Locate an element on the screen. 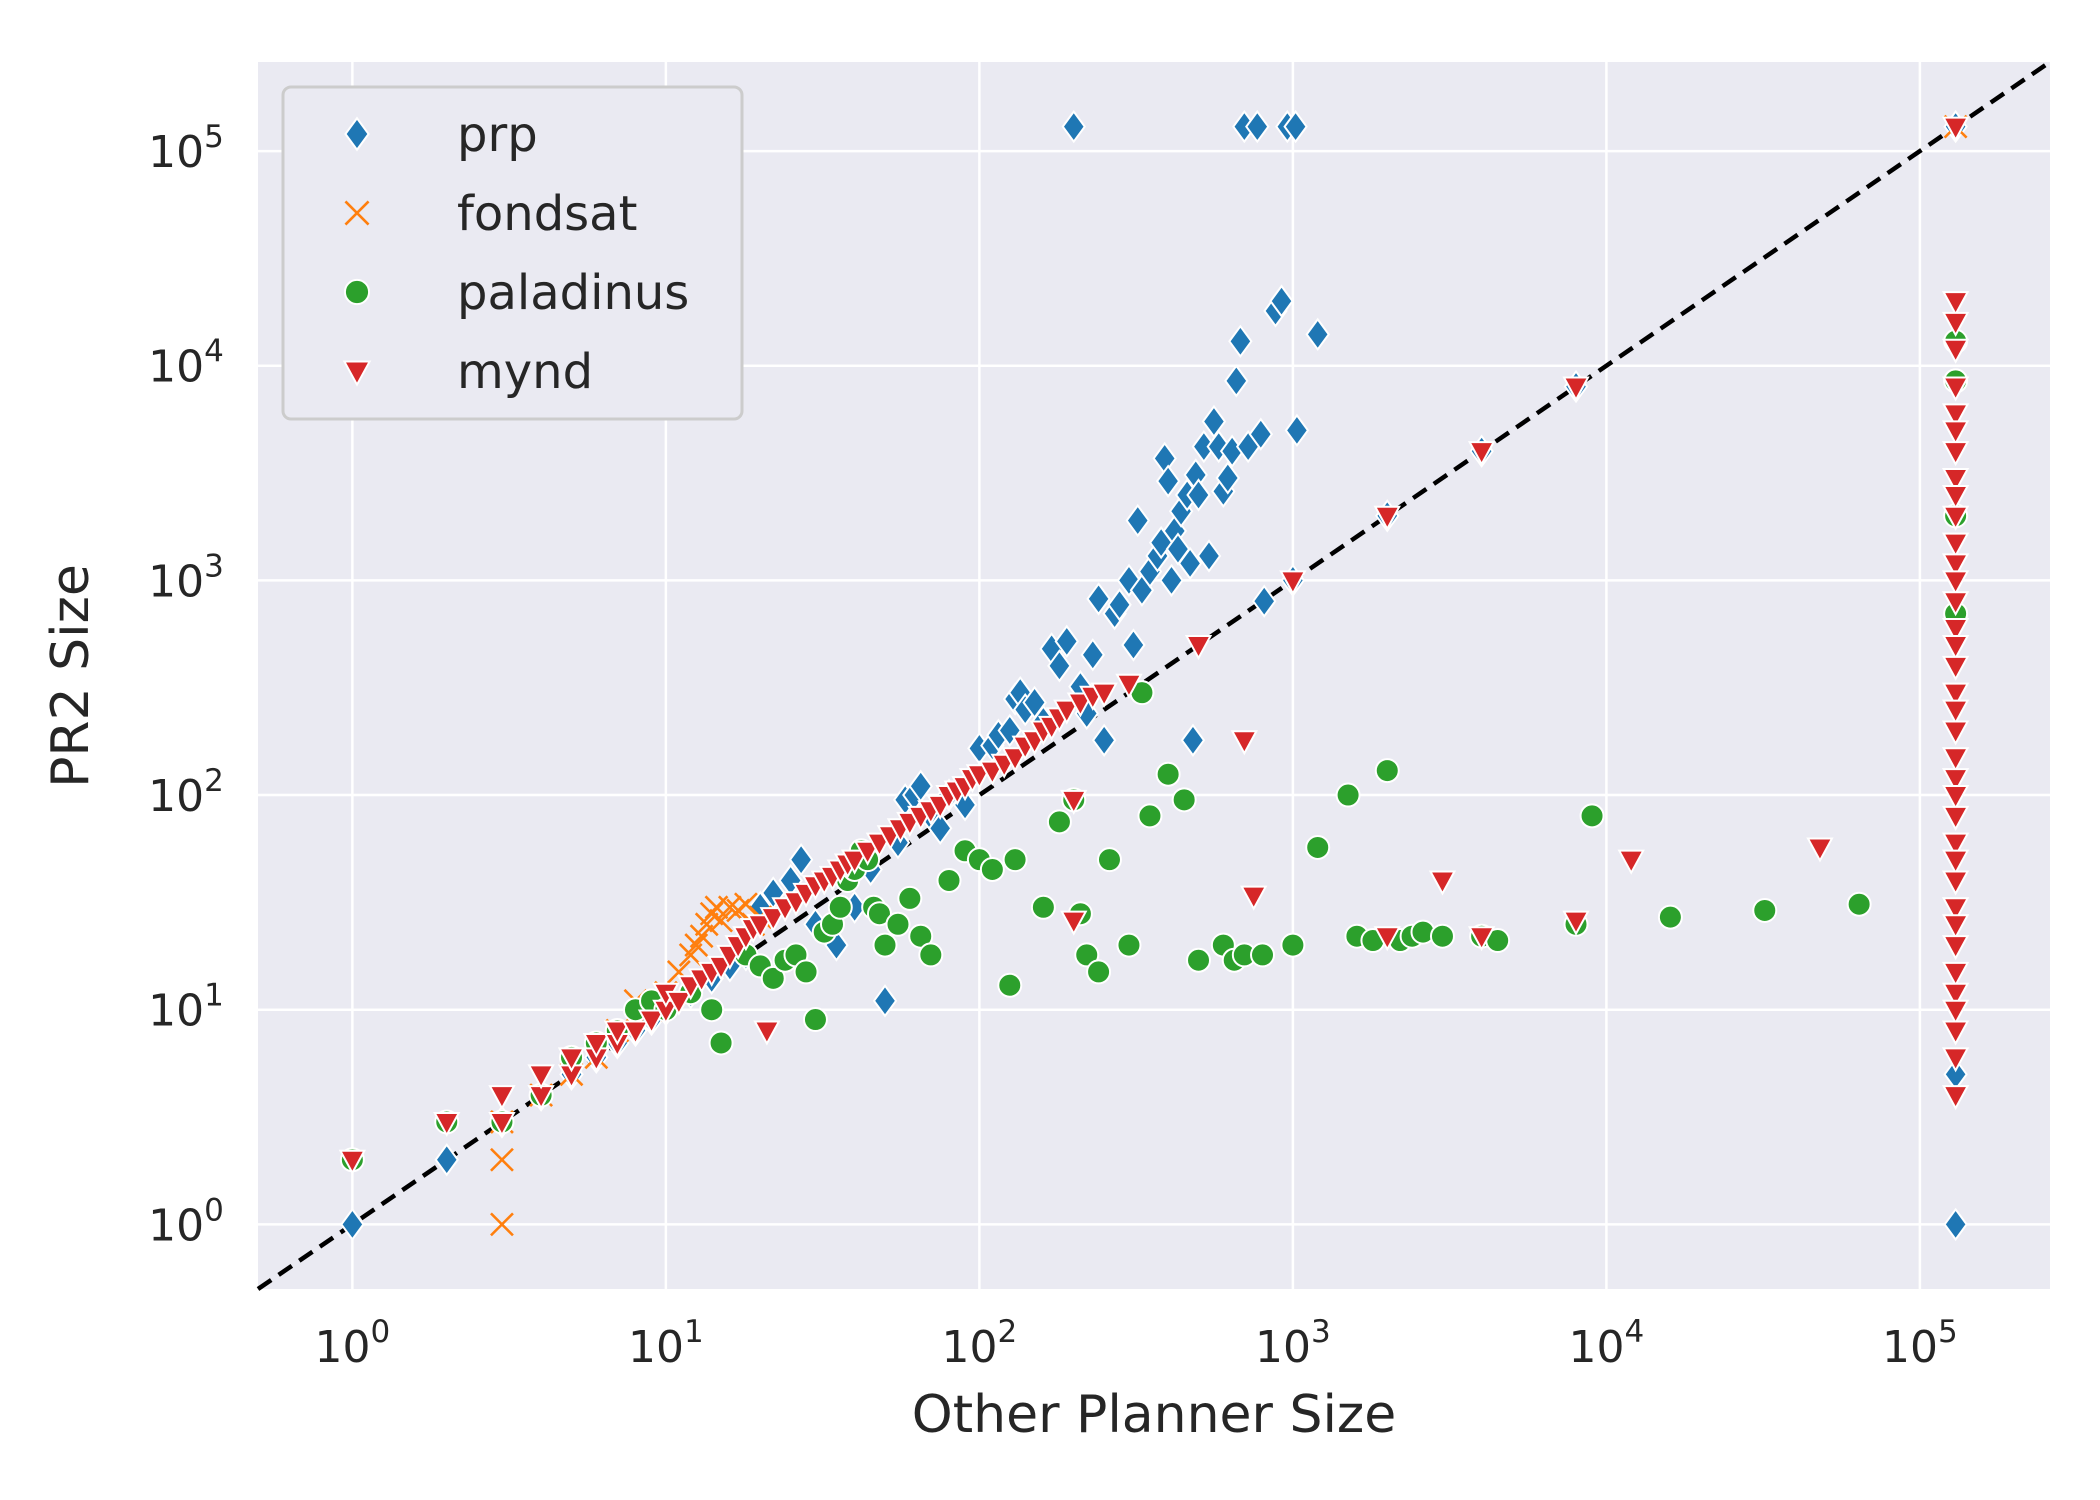 The image size is (2100, 1500). x-tick-label-3: 10³ is located at coordinates (1293, 1343).